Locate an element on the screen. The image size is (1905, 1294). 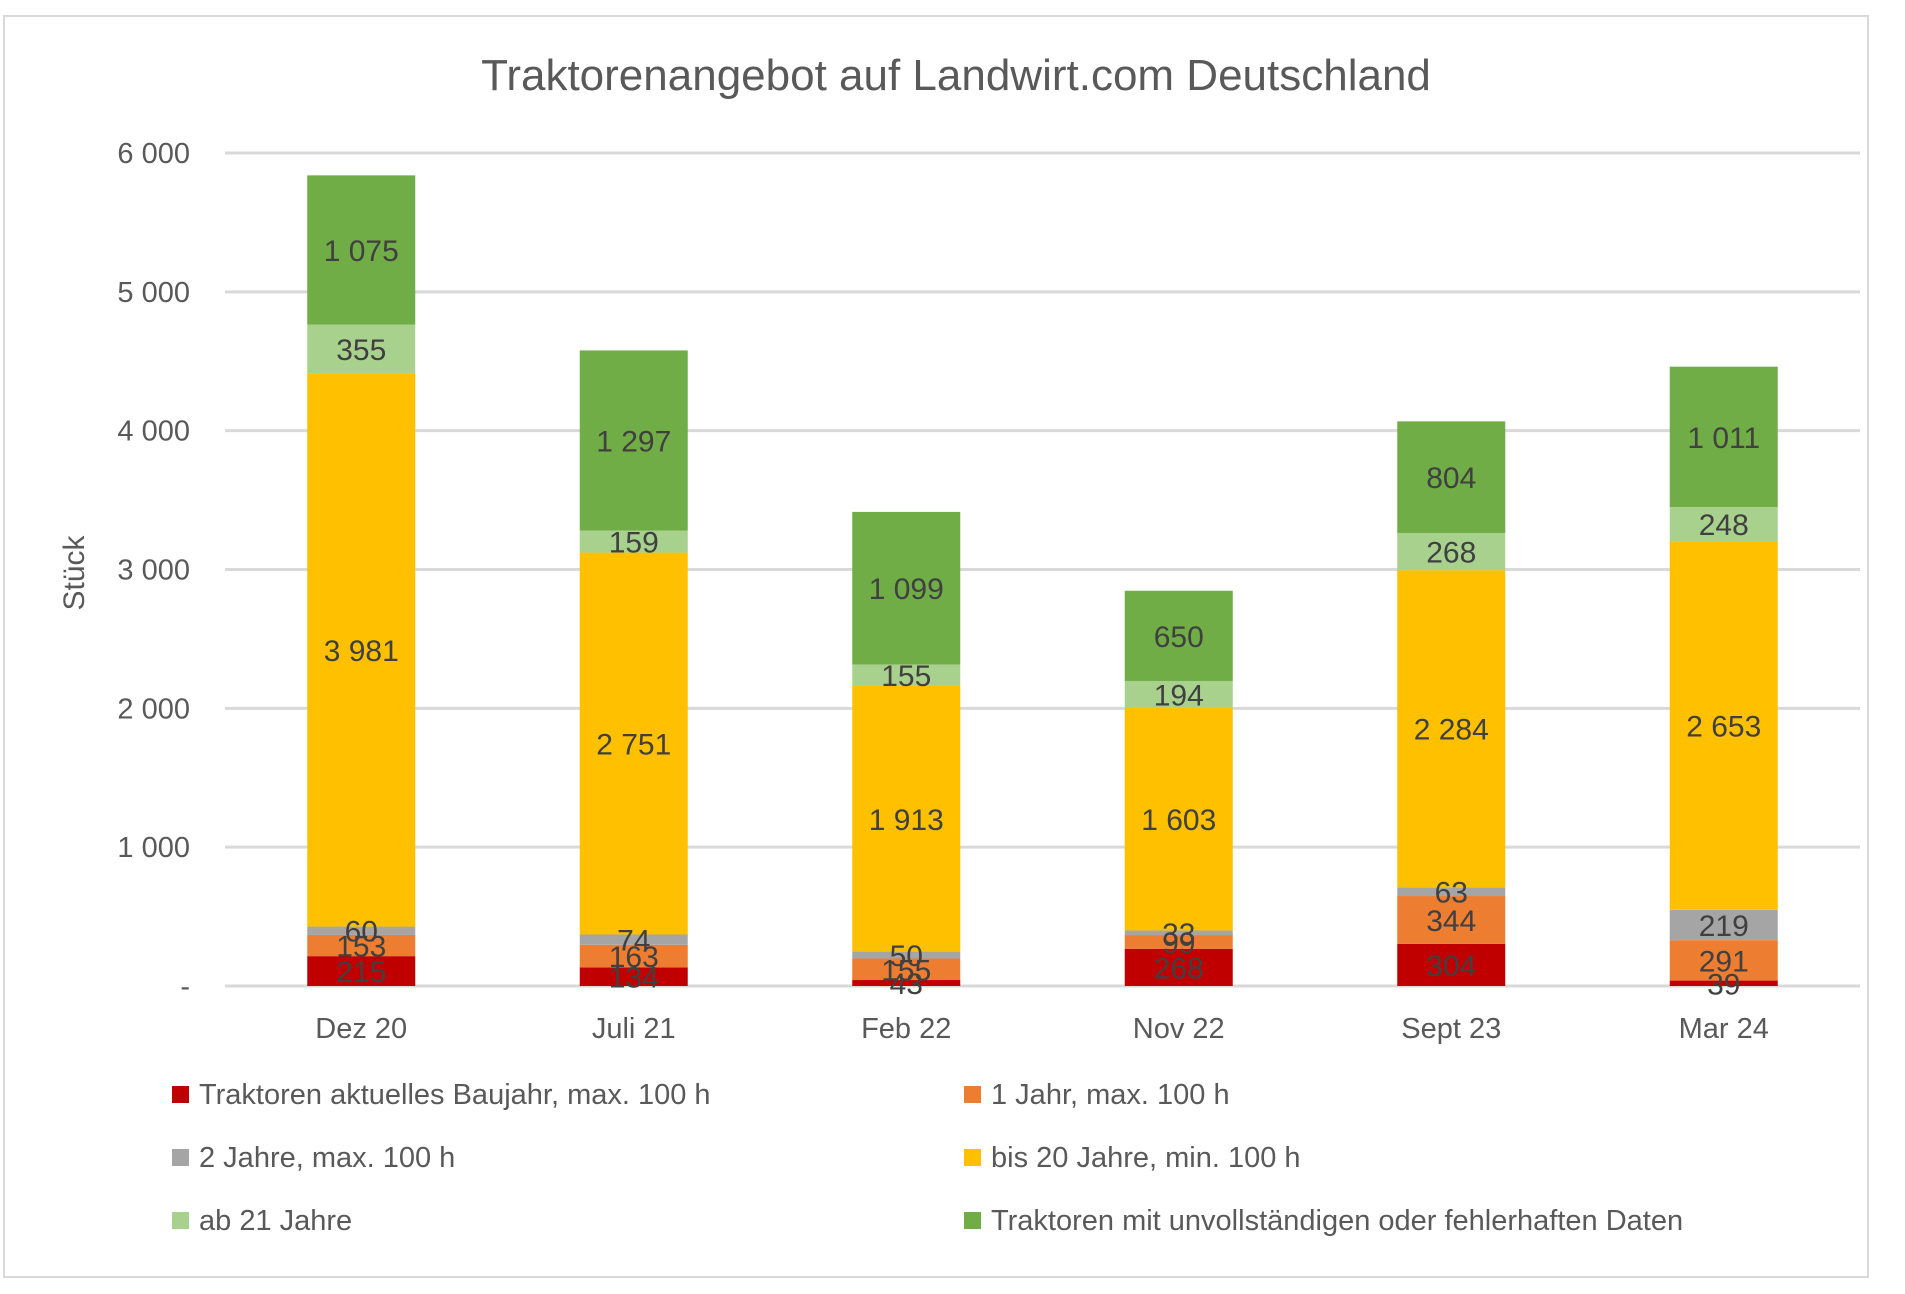
data-label: 2 284 is located at coordinates (1451, 730).